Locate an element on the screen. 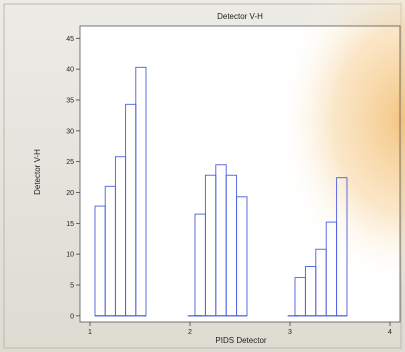  x-tick-label: 2 is located at coordinates (190, 332).